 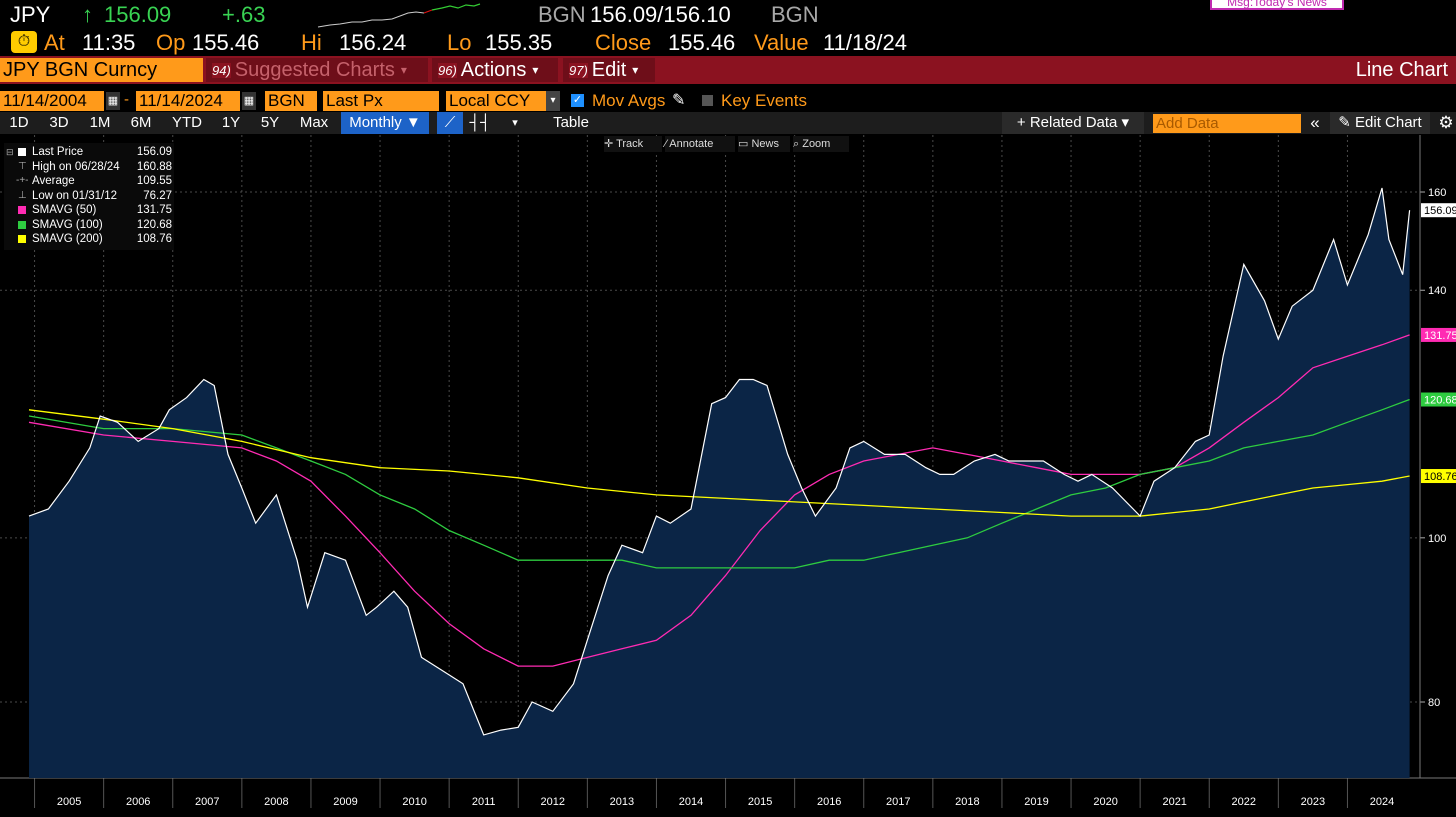 I want to click on period-1y: 1Y, so click(x=231, y=122).